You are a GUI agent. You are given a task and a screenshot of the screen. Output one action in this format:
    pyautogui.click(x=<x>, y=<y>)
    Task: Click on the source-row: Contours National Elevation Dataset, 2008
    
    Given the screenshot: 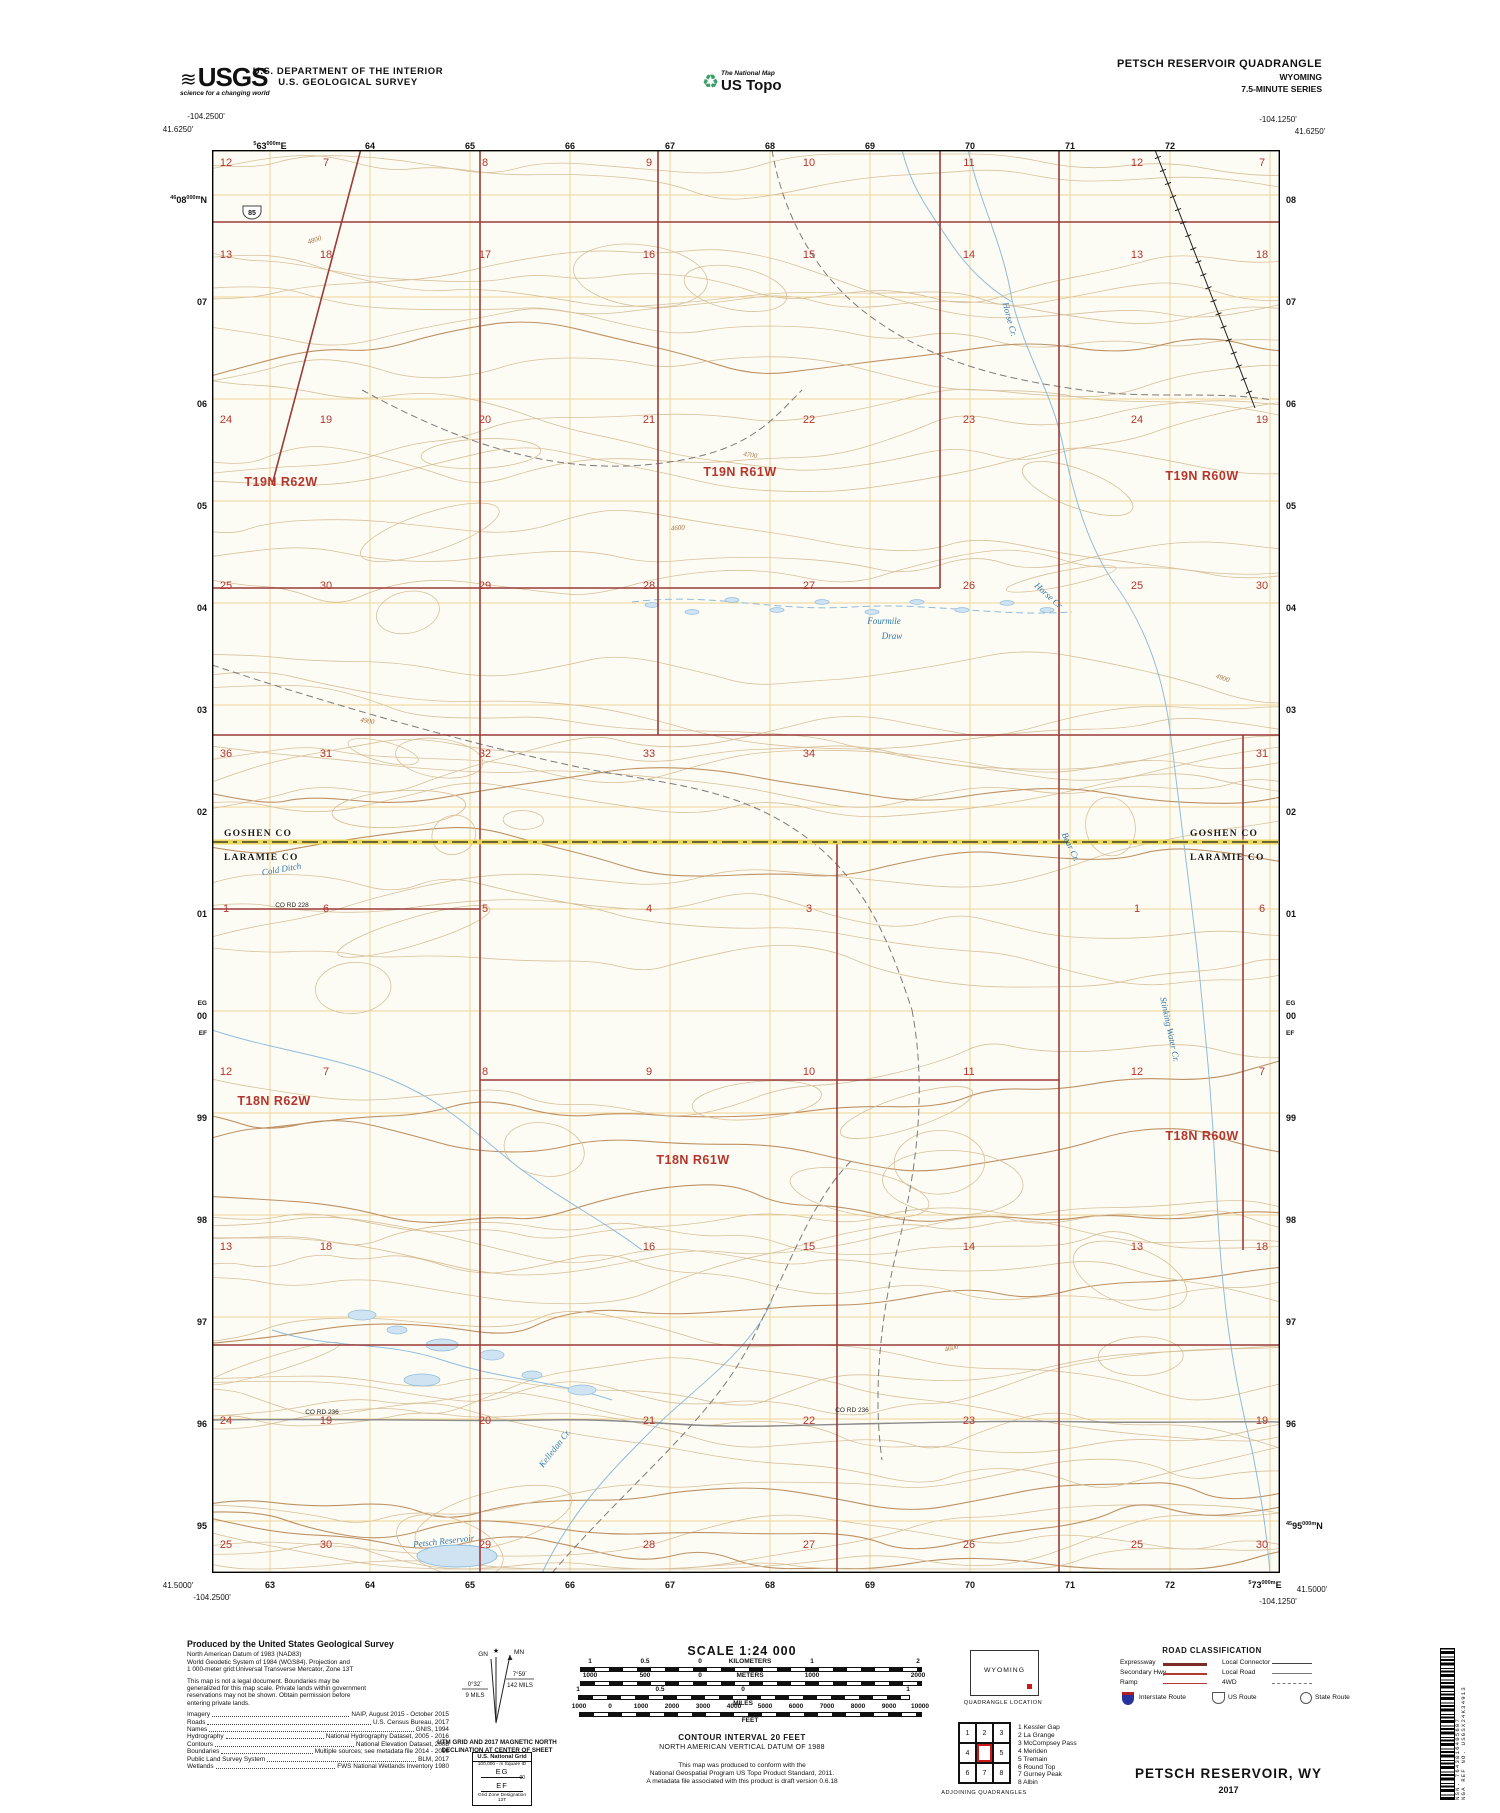 What is the action you would take?
    pyautogui.click(x=318, y=1744)
    